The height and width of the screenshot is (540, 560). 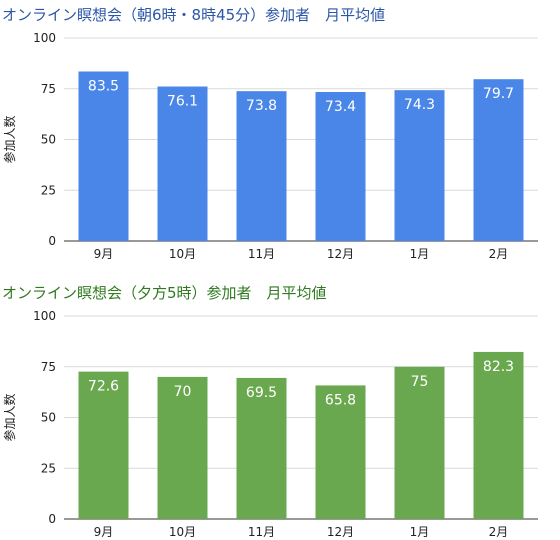 What do you see at coordinates (261, 393) in the screenshot?
I see `bar-value-label: 69.5` at bounding box center [261, 393].